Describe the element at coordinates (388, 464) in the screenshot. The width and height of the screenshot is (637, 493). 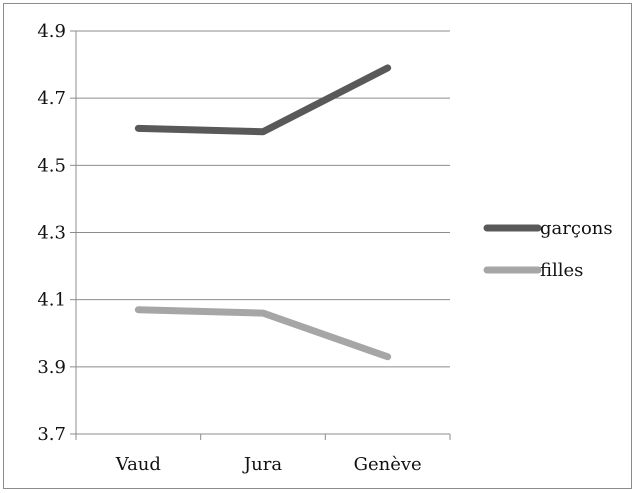
I see `x-tick-label: Genève` at that location.